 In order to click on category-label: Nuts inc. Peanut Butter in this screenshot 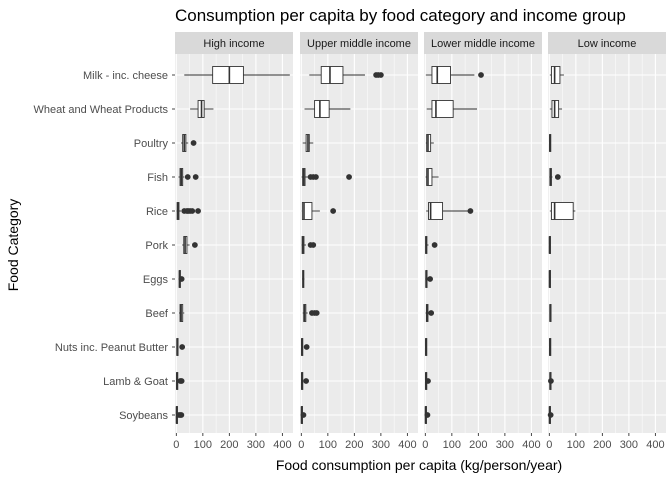, I will do `click(111, 348)`.